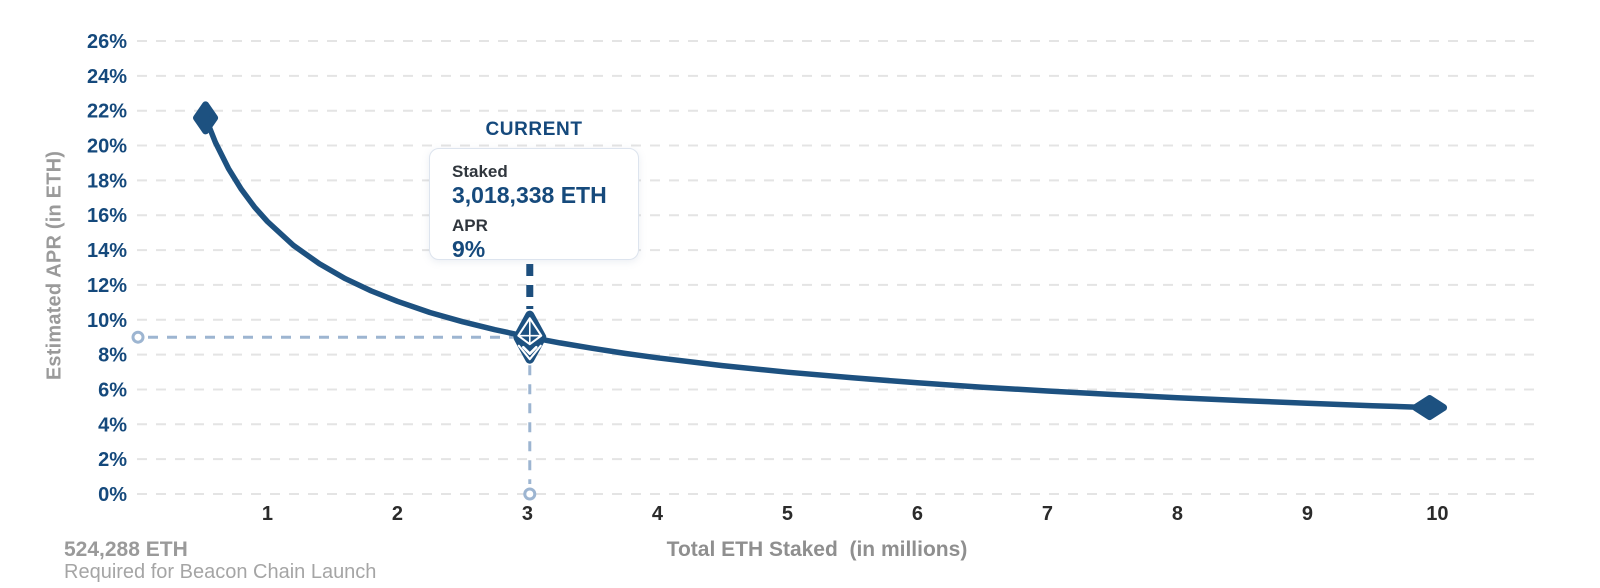  I want to click on y-tick-label: 12%, so click(107, 286).